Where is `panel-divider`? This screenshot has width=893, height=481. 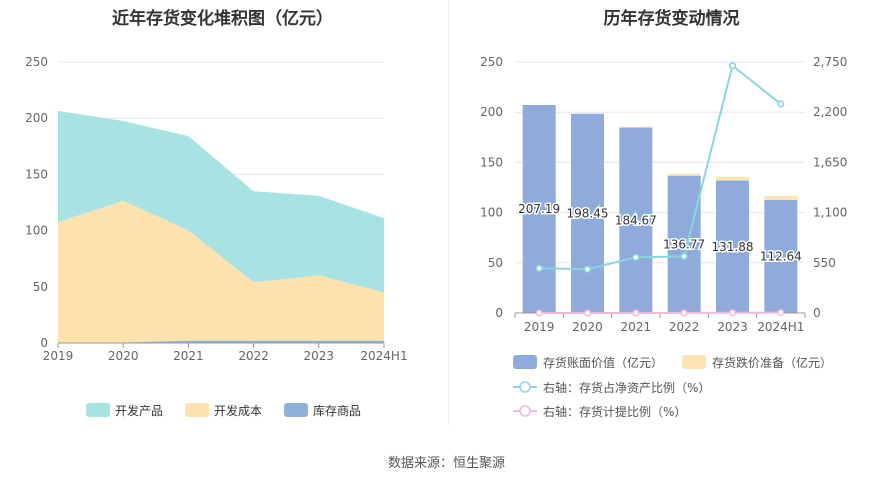
panel-divider is located at coordinates (448, 212).